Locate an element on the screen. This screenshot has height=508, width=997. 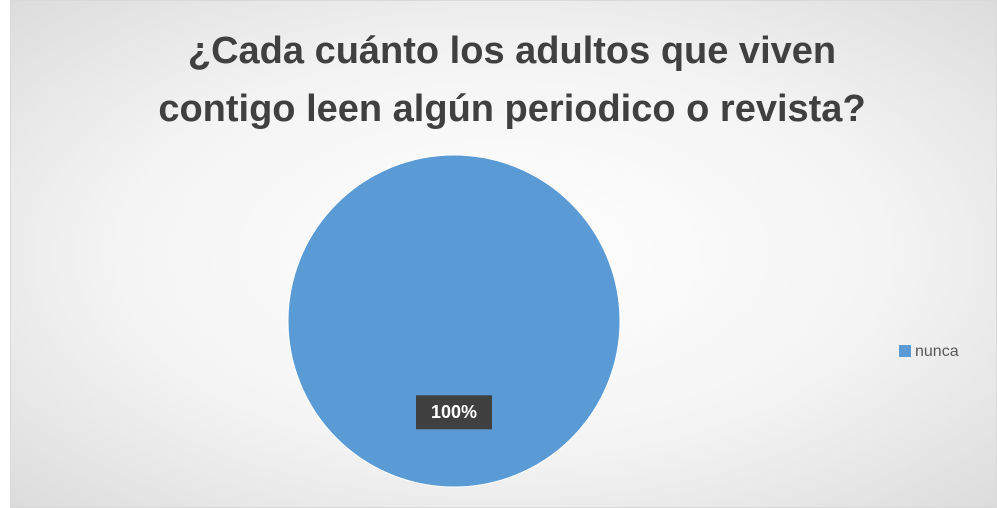
data-label-box is located at coordinates (454, 412).